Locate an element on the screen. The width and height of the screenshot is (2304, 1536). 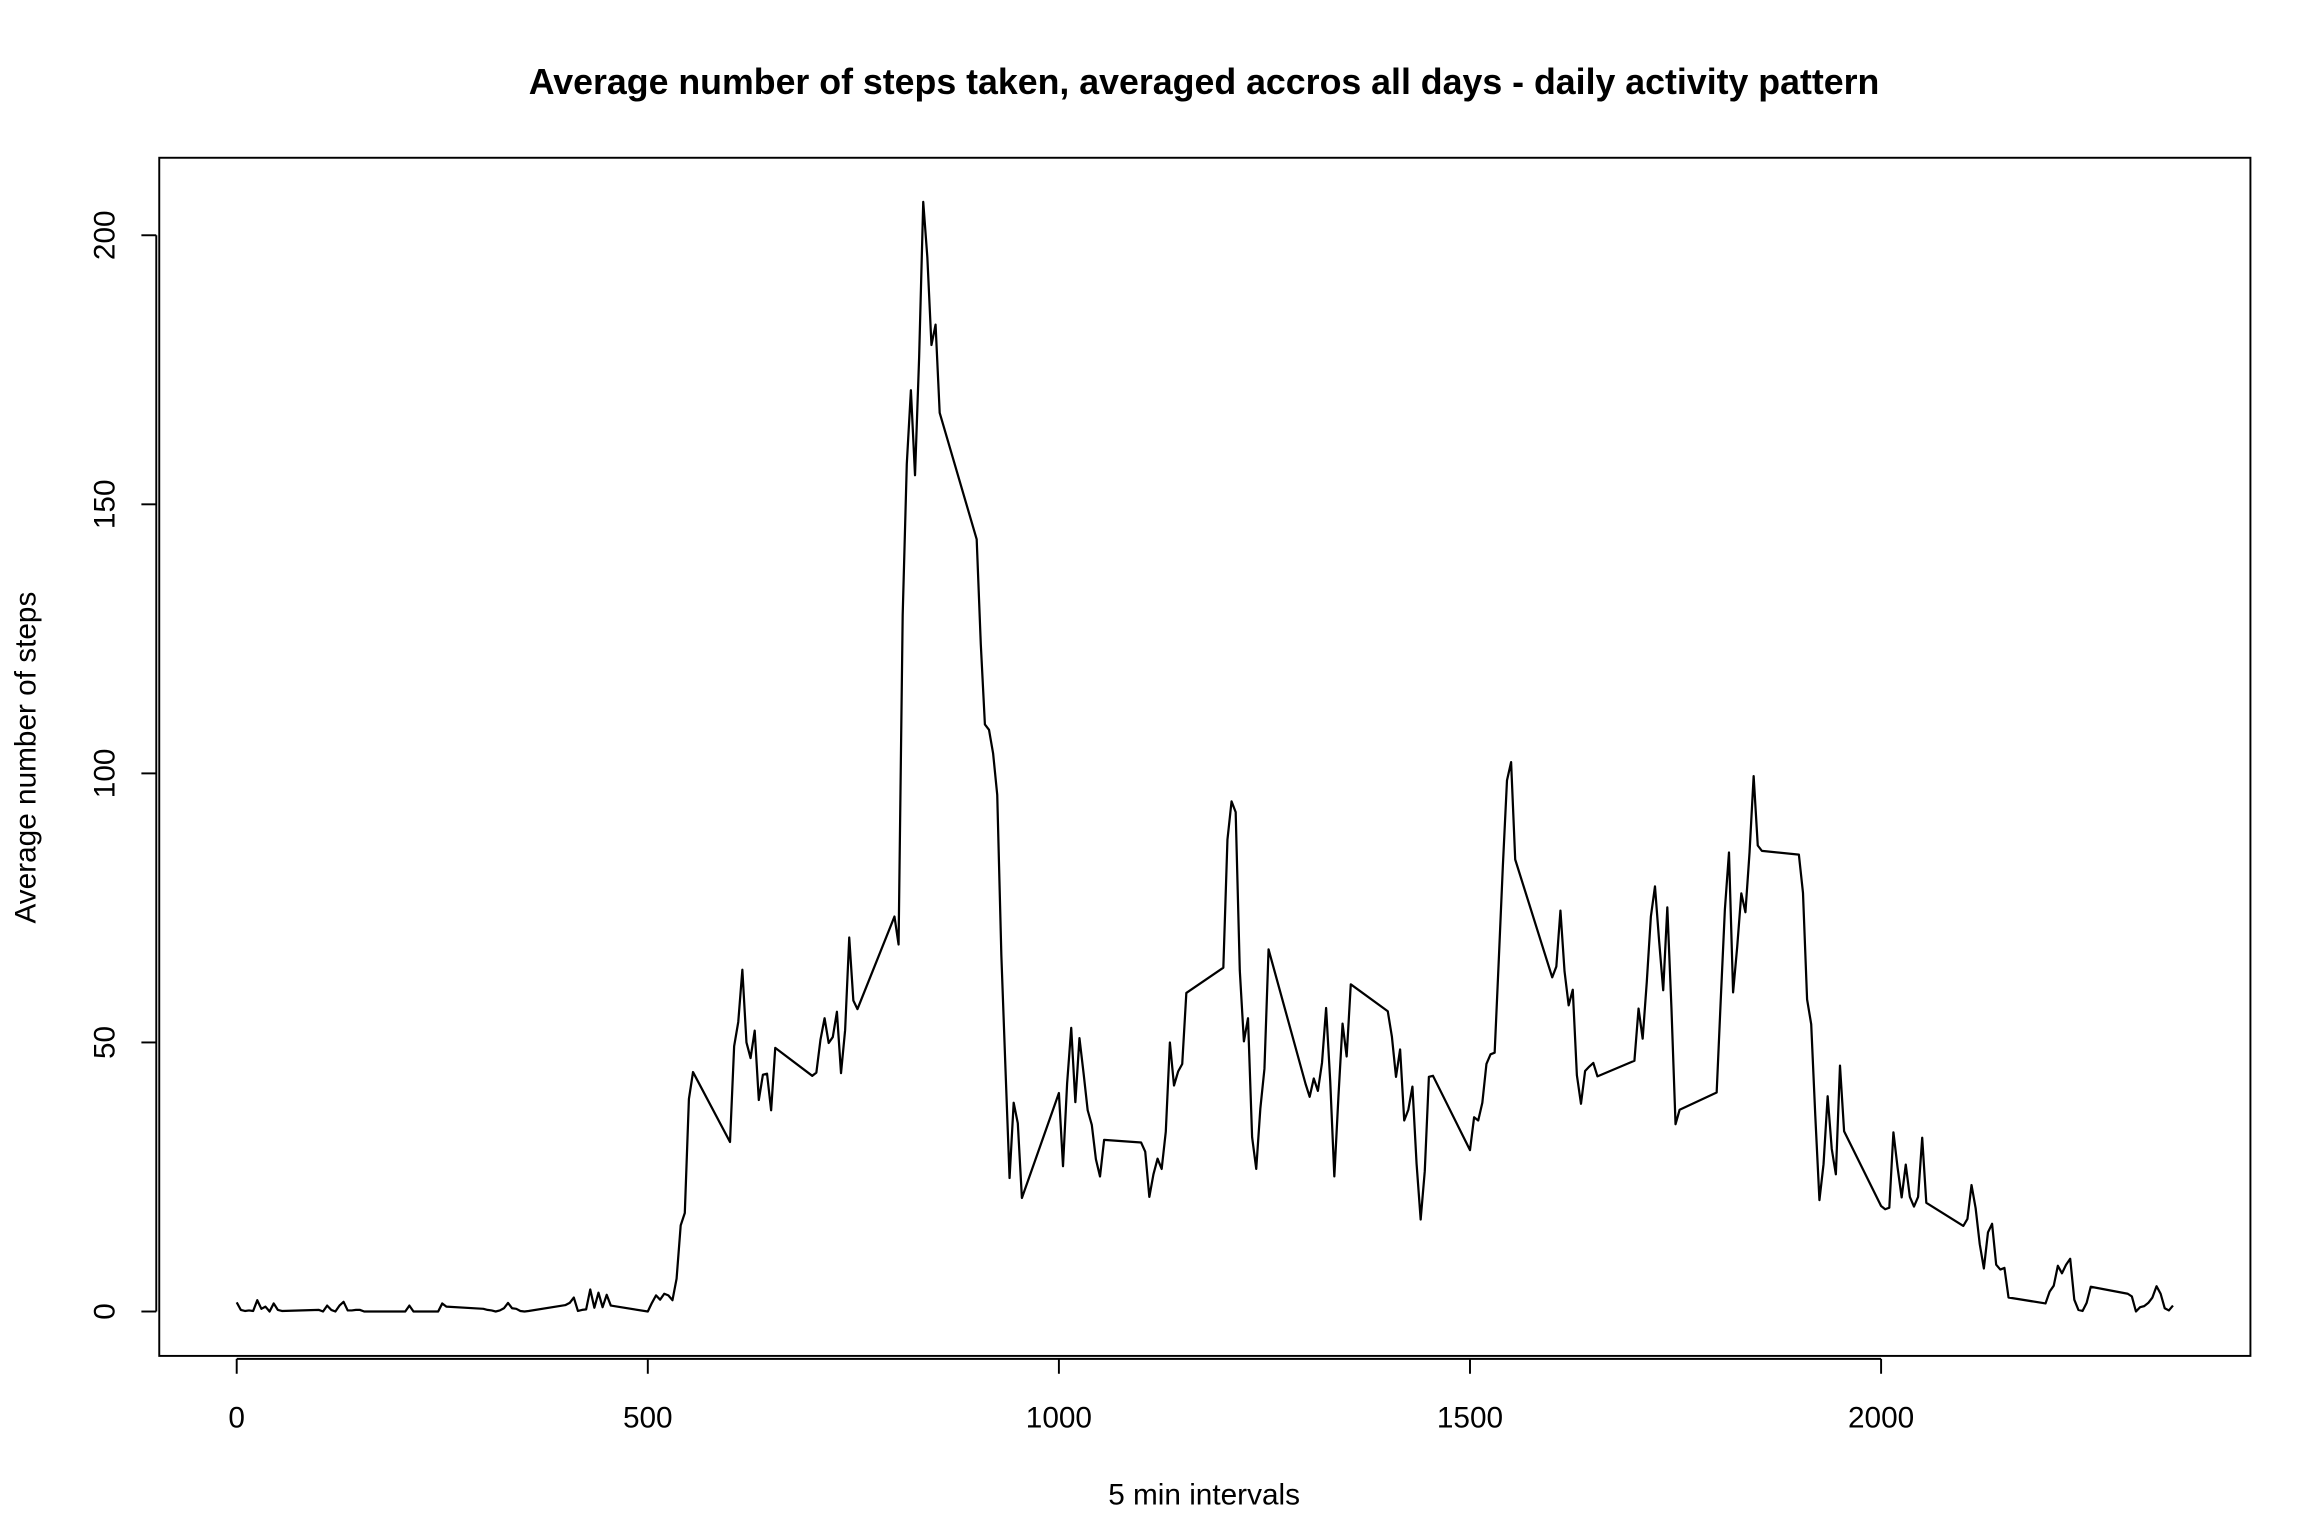
x-tick-label: 1500 is located at coordinates (1470, 1417).